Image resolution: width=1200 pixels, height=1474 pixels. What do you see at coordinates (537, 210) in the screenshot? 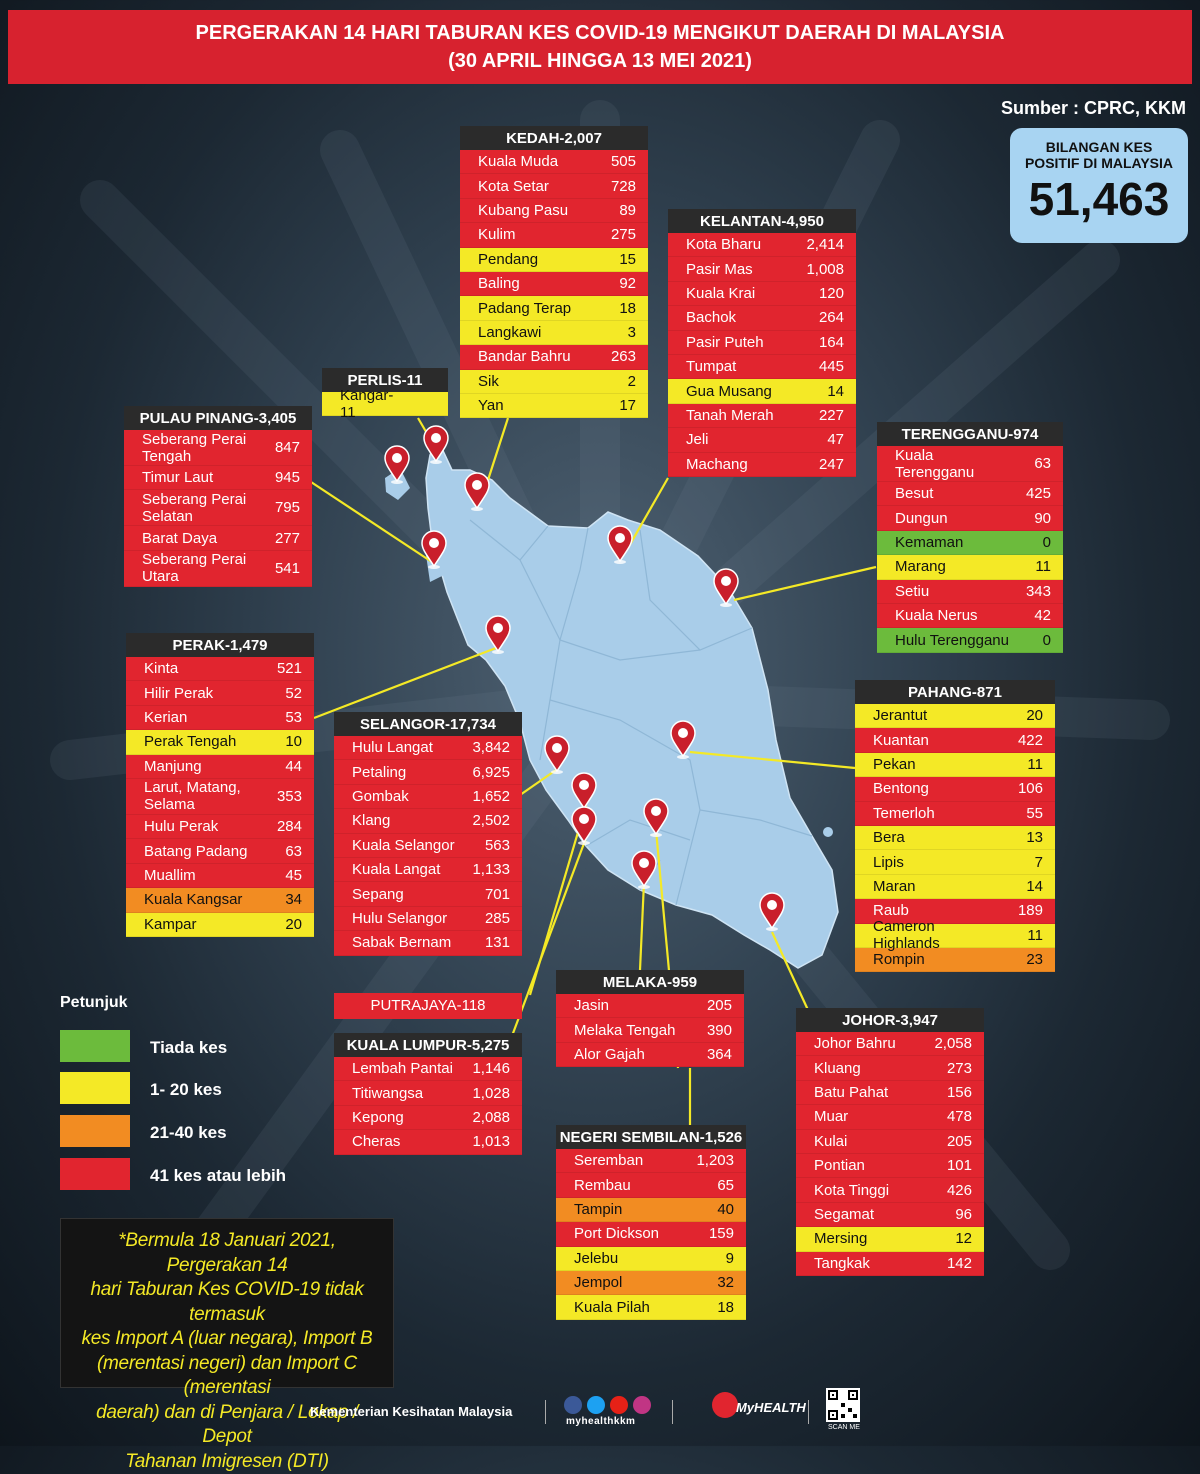
I see `district-name: Kubang Pasu` at bounding box center [537, 210].